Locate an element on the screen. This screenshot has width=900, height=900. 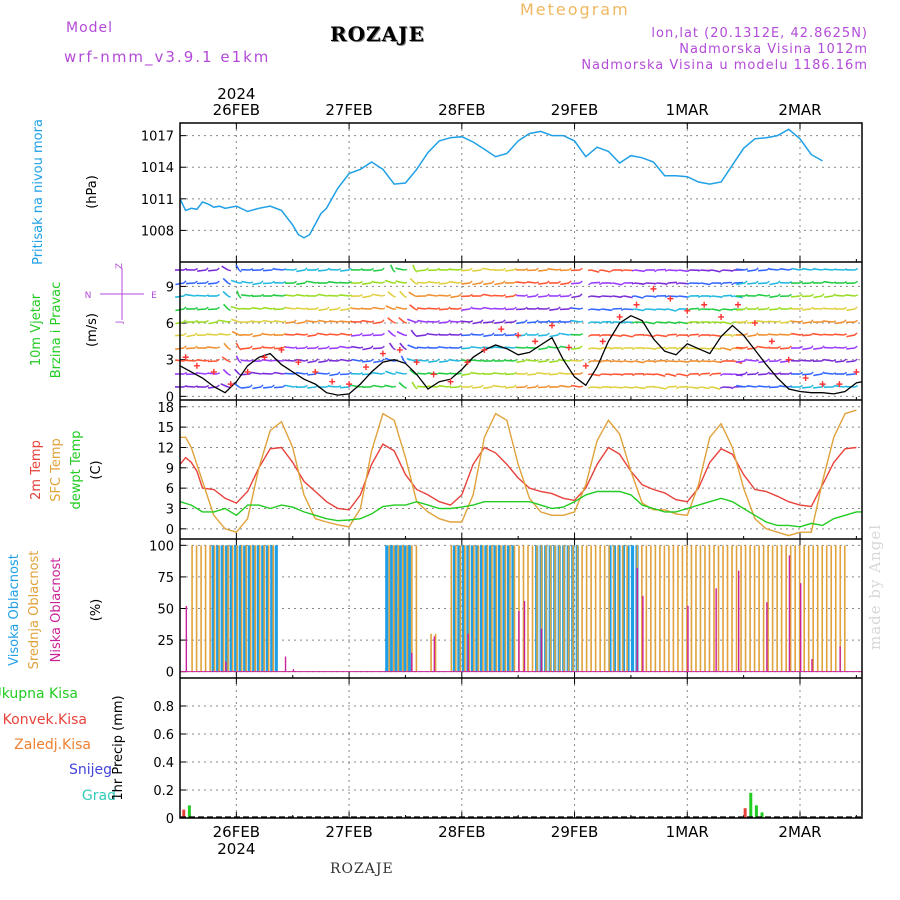
y-tick-label: 0.8 is located at coordinates (163, 707).